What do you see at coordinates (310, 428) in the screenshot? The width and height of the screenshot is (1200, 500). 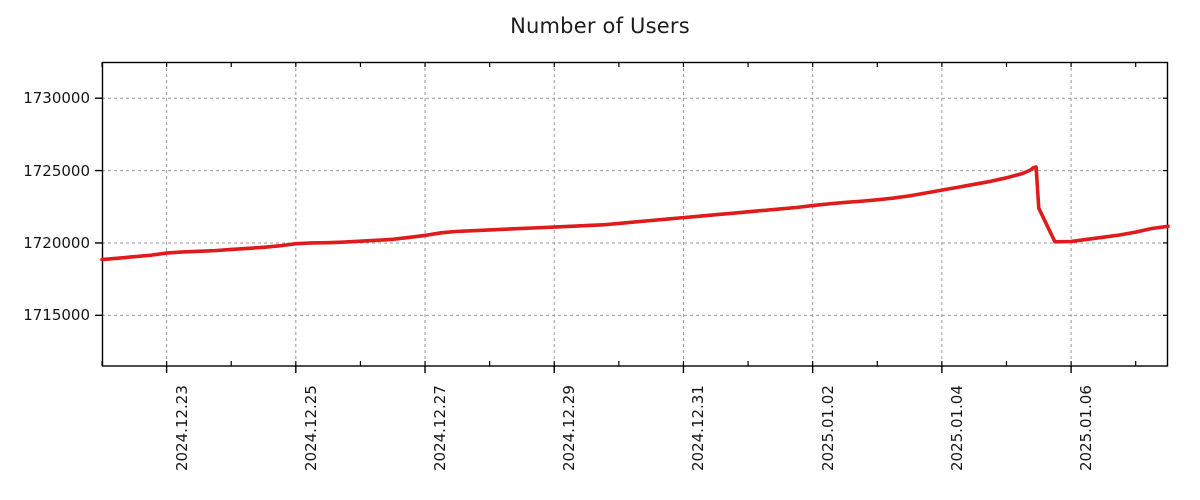 I see `x-axis-tick-label: 2024.12.25` at bounding box center [310, 428].